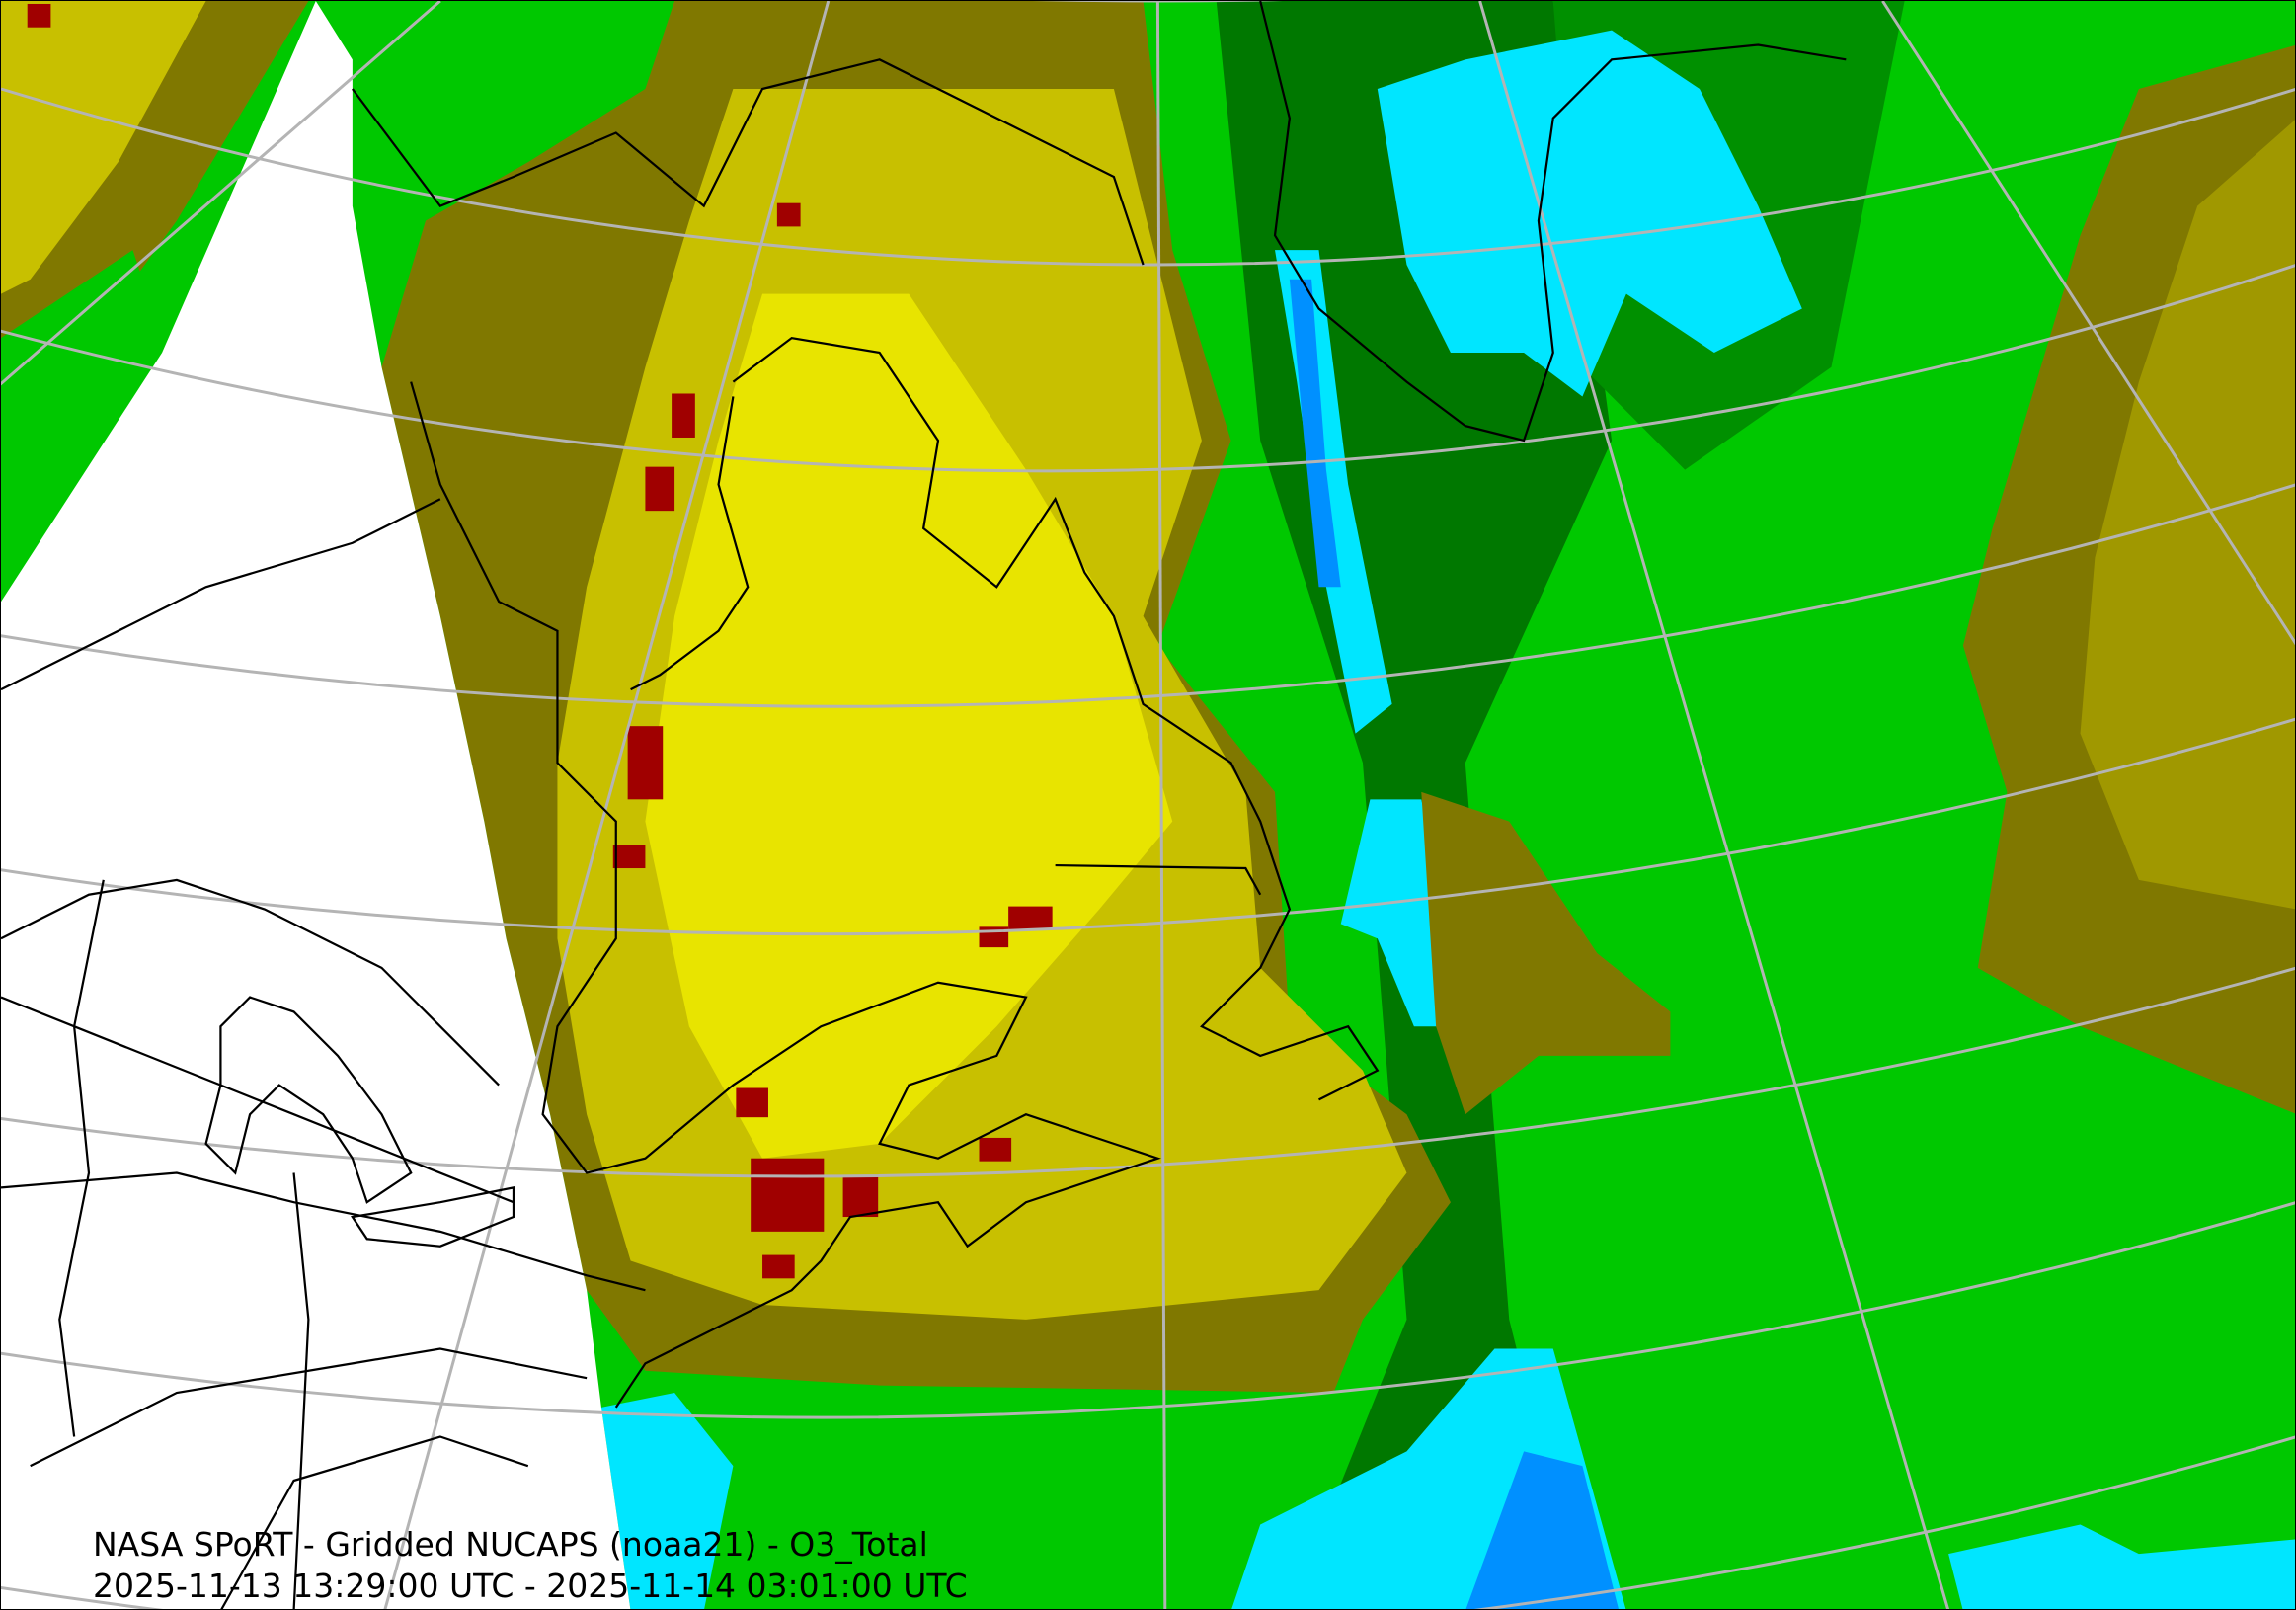  I want to click on olive-patch-mid, so click(1546, 953).